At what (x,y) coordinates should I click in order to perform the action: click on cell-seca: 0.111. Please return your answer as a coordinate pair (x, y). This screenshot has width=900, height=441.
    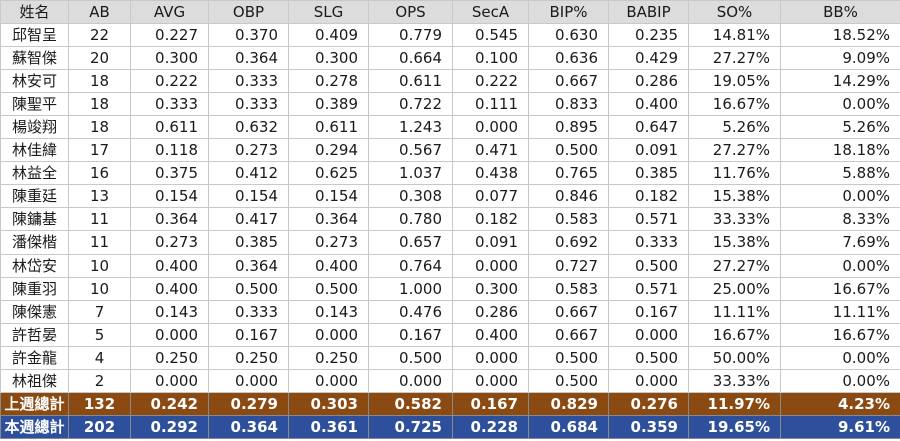
    Looking at the image, I should click on (490, 104).